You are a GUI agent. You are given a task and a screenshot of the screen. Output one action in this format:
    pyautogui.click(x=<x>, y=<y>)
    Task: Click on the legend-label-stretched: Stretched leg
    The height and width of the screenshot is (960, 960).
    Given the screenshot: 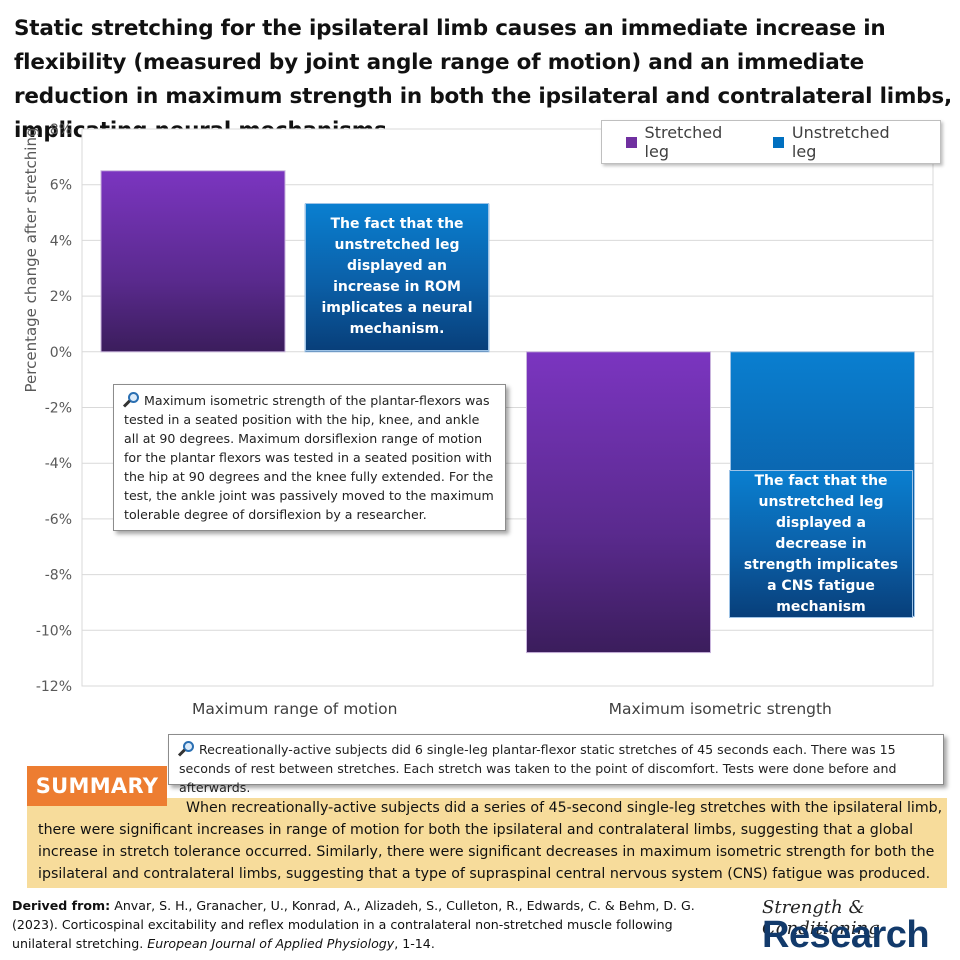 What is the action you would take?
    pyautogui.click(x=683, y=142)
    